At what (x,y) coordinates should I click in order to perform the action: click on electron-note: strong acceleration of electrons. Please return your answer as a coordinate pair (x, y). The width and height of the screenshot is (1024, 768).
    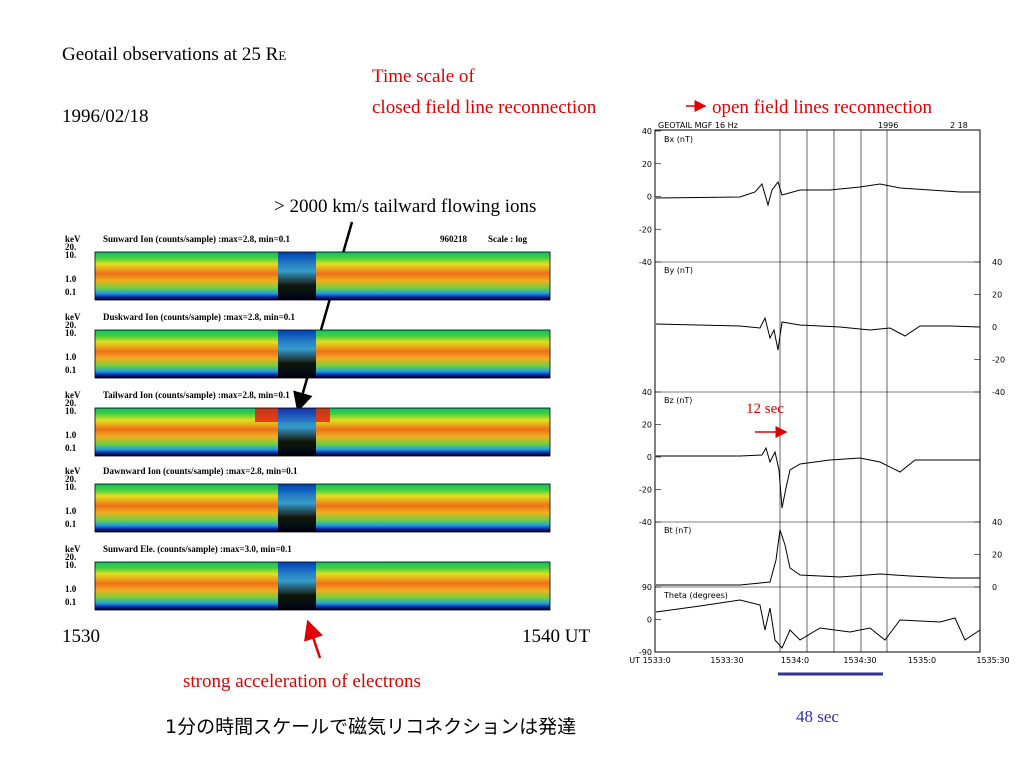
    Looking at the image, I should click on (302, 681).